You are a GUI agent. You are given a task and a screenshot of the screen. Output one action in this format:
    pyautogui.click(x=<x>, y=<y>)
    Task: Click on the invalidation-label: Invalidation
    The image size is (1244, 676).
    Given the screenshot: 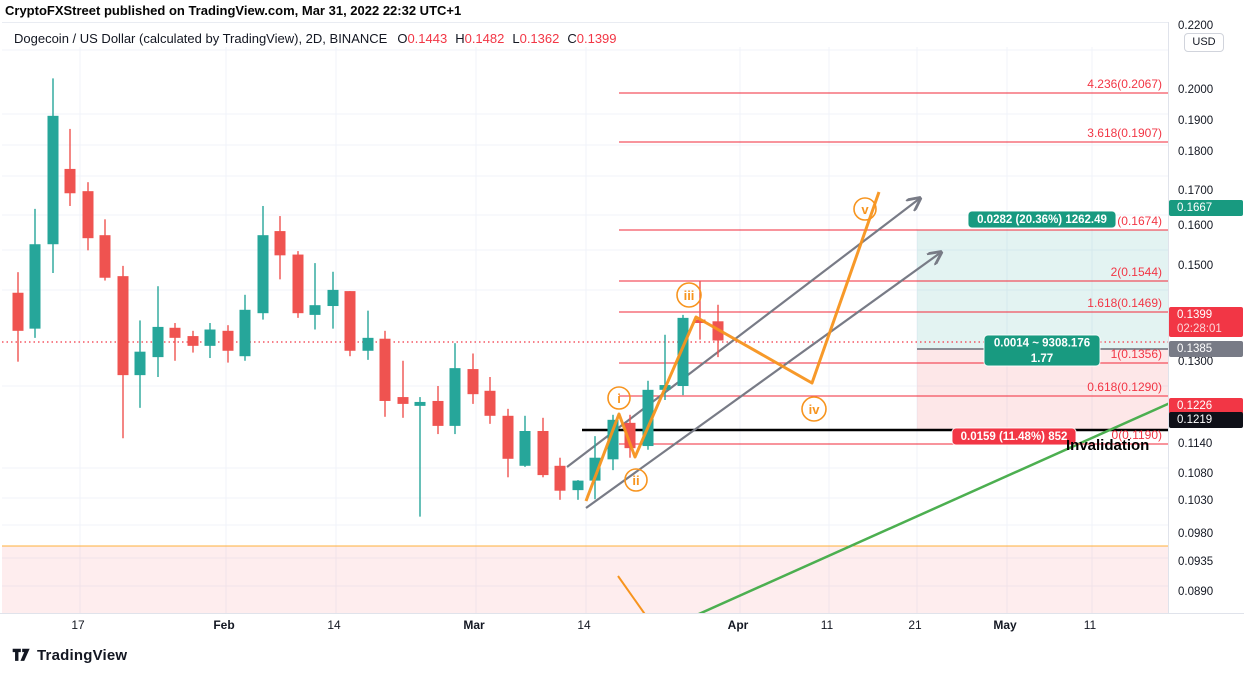 What is the action you would take?
    pyautogui.click(x=1107, y=445)
    